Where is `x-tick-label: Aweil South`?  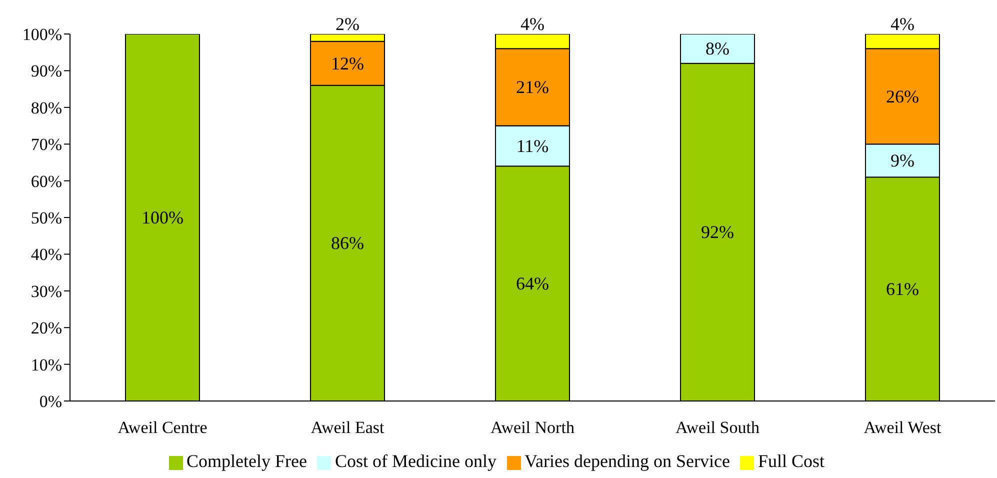 x-tick-label: Aweil South is located at coordinates (718, 428).